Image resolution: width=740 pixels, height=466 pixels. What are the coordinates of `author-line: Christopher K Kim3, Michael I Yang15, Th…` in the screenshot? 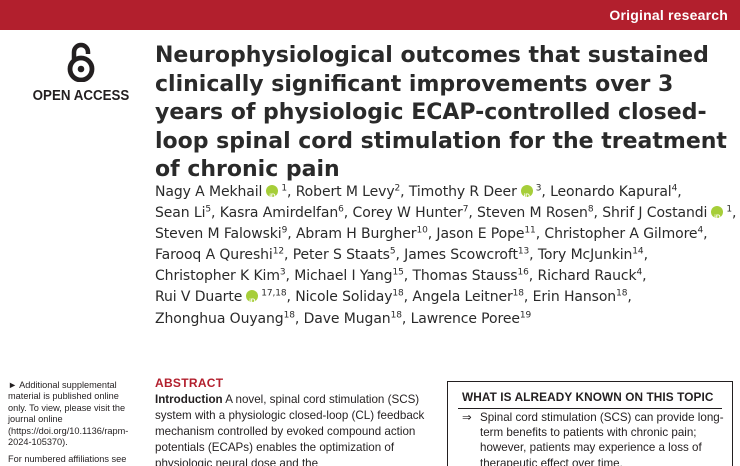 It's located at (401, 276).